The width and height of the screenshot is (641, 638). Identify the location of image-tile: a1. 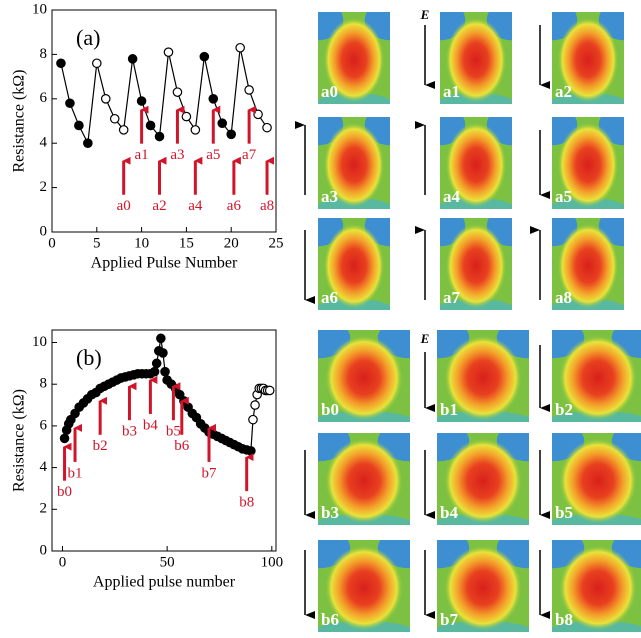
(476, 58).